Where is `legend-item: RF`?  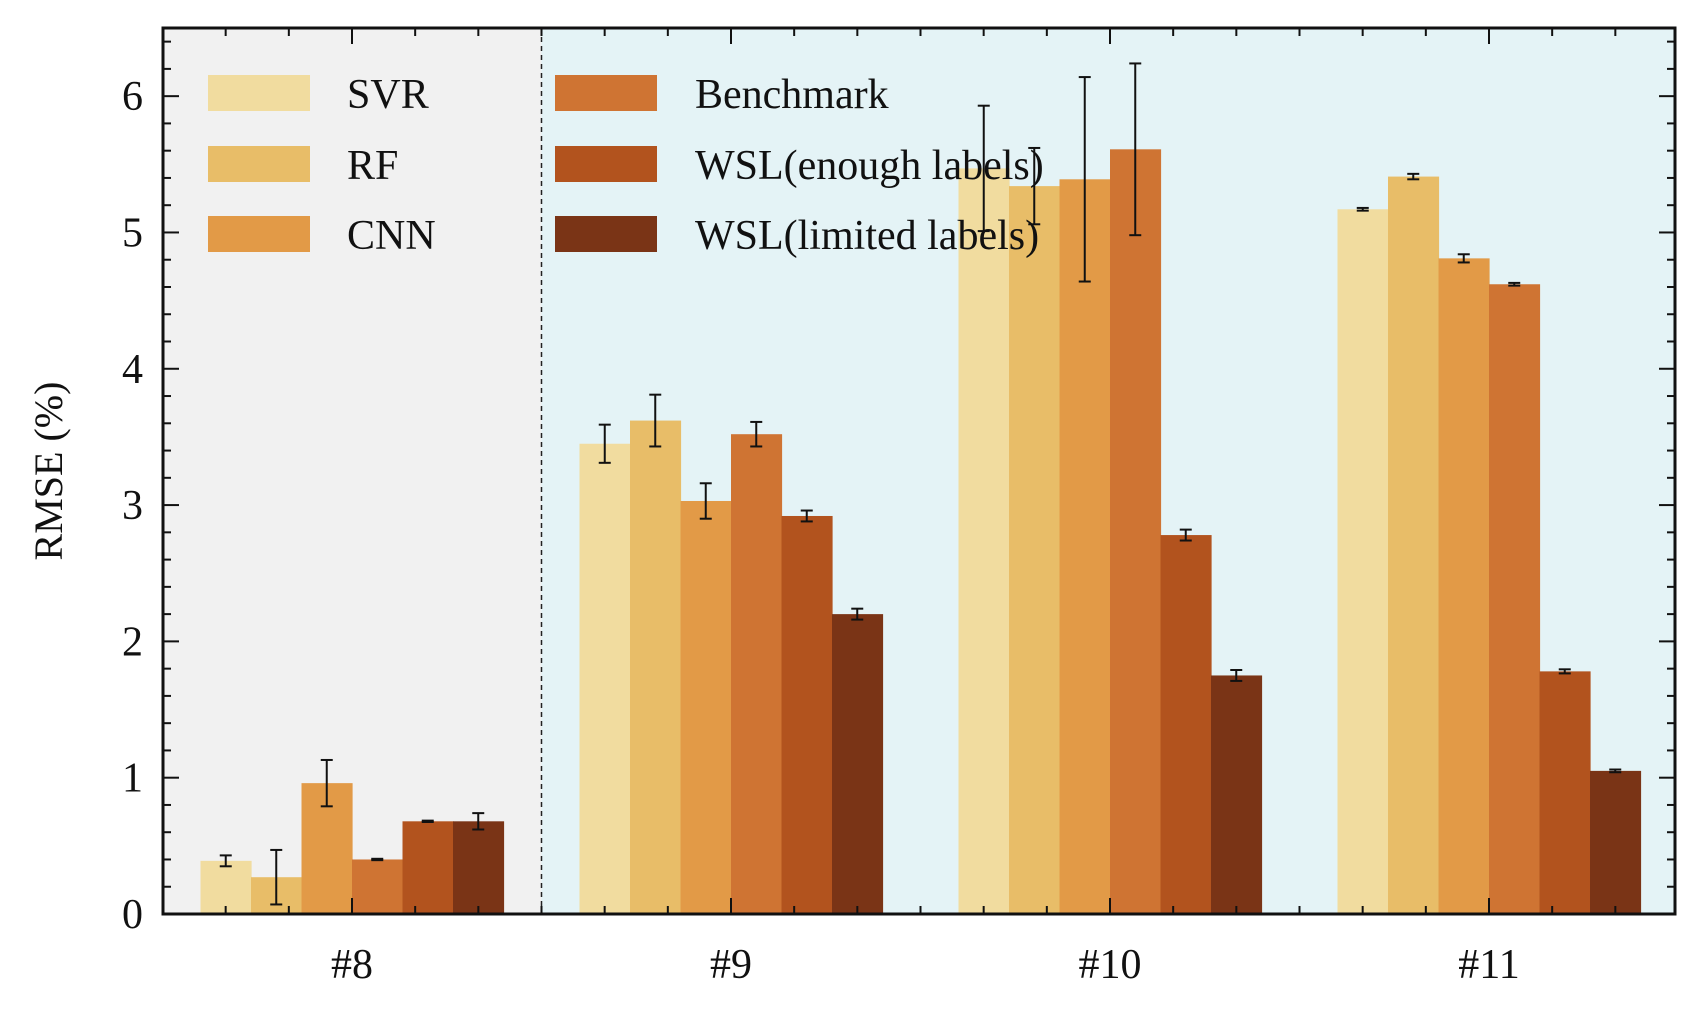
legend-item: RF is located at coordinates (303, 166).